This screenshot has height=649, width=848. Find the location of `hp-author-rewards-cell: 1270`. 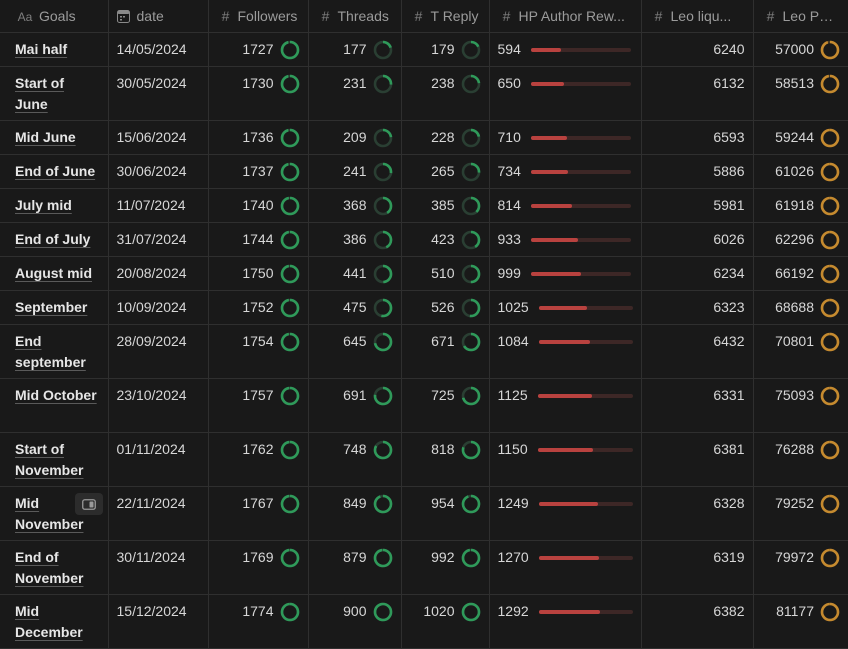

hp-author-rewards-cell: 1270 is located at coordinates (565, 567).